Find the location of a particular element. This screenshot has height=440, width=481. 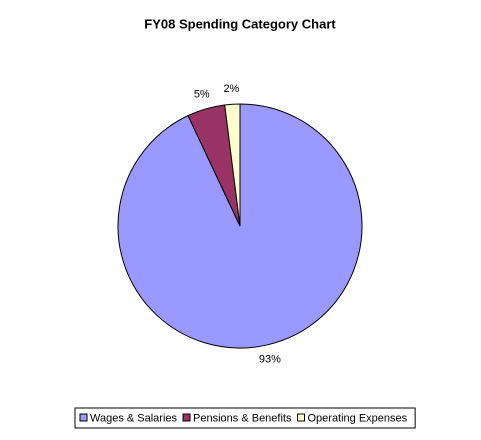

data-label: 93% is located at coordinates (270, 360).